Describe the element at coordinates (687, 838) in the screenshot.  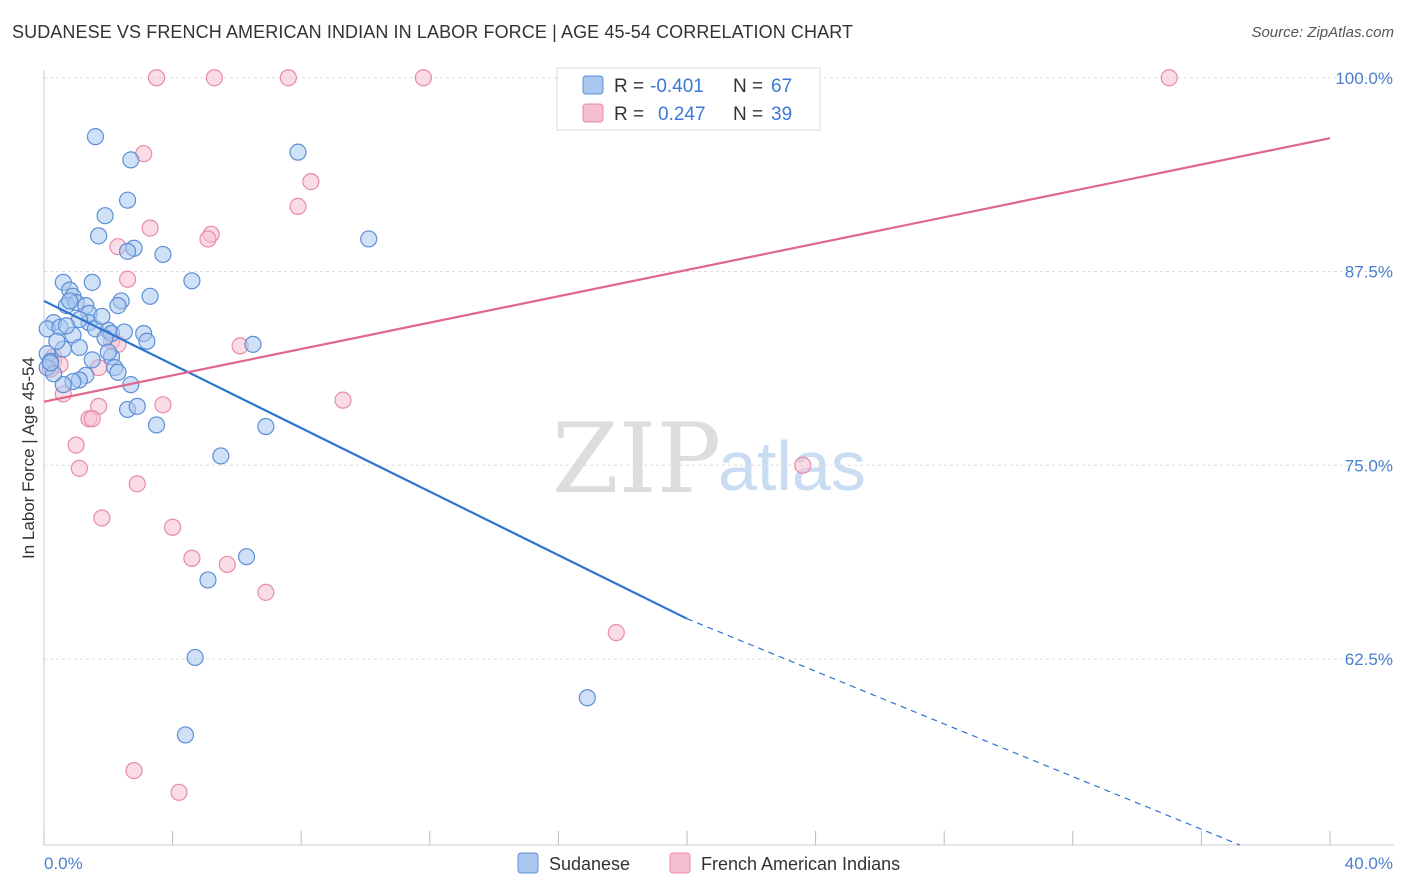
I see `x-axis-ticks` at that location.